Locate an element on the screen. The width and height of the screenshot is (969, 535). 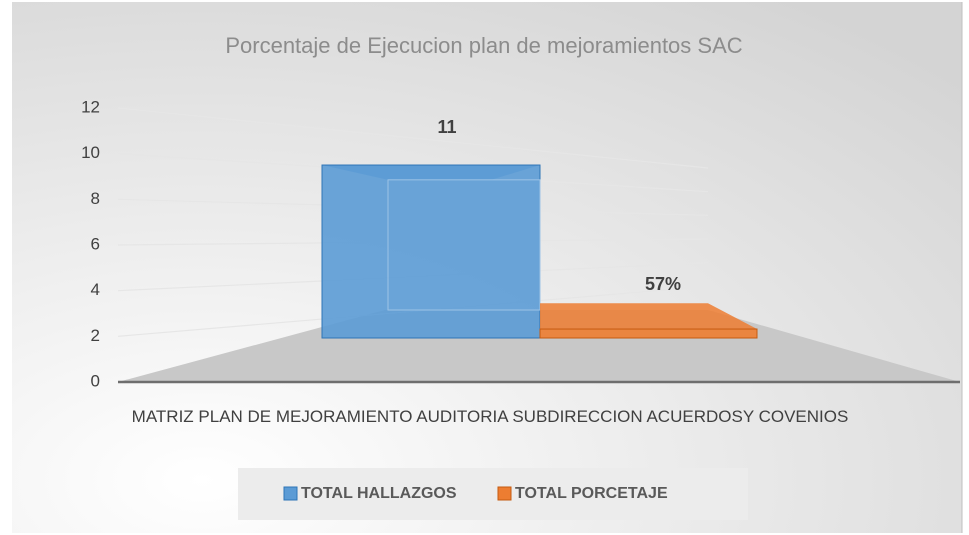
y-tick-label: 6 is located at coordinates (95, 243).